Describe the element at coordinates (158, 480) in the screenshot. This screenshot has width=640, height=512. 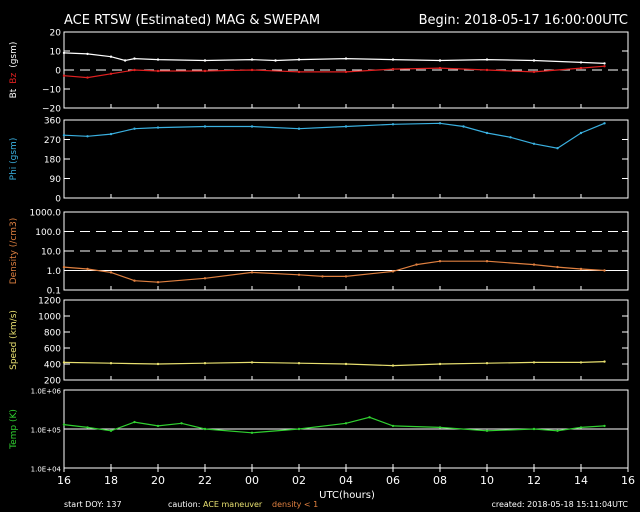
I see `xaxis-tick-label-2: 20` at that location.